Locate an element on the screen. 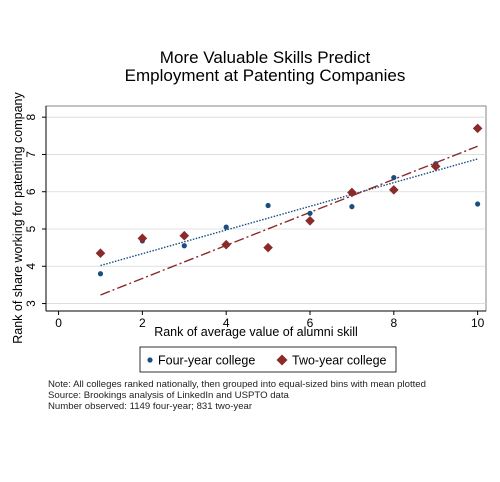  legend-box is located at coordinates (268, 359).